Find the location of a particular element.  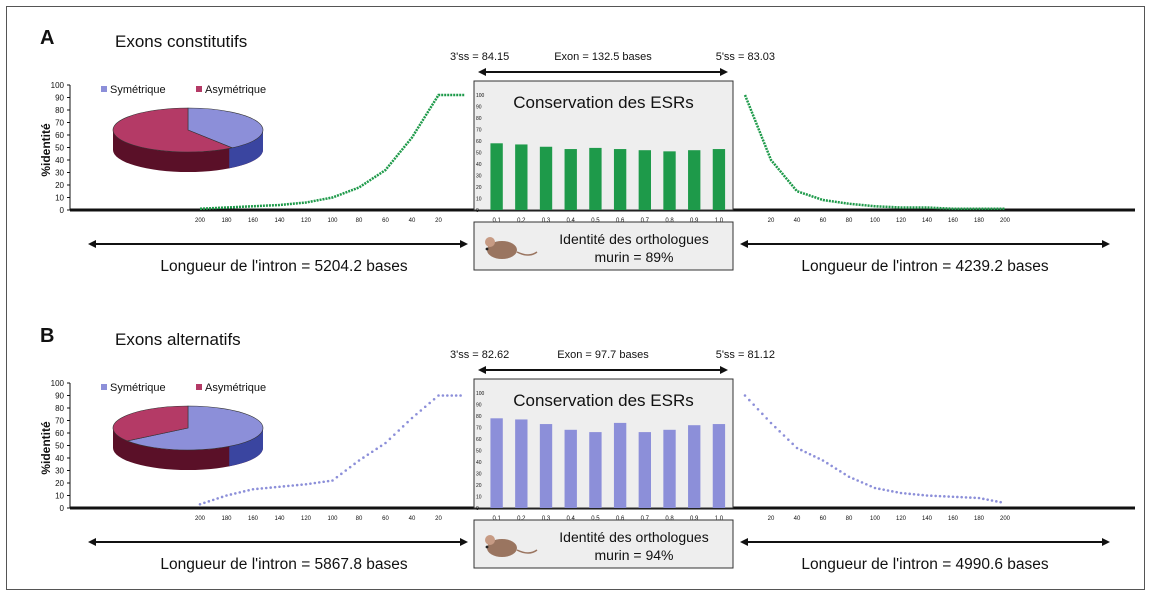

panel-a-exon-label: Exon = 132.5 bases is located at coordinates (603, 57).